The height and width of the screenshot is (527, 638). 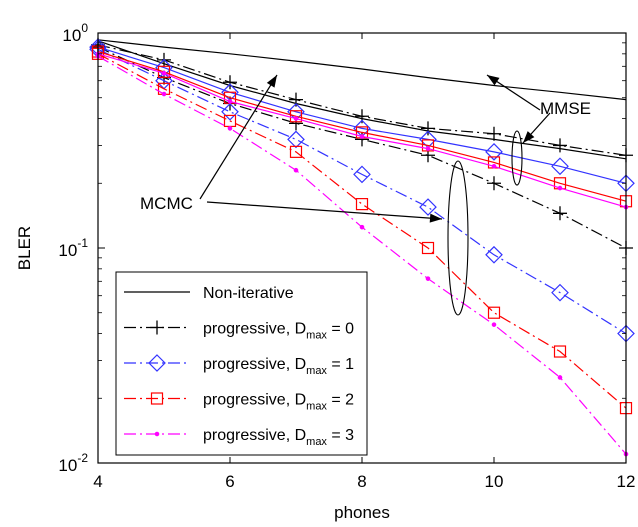 What do you see at coordinates (73, 463) in the screenshot?
I see `y-tick-label: 10⁻²` at bounding box center [73, 463].